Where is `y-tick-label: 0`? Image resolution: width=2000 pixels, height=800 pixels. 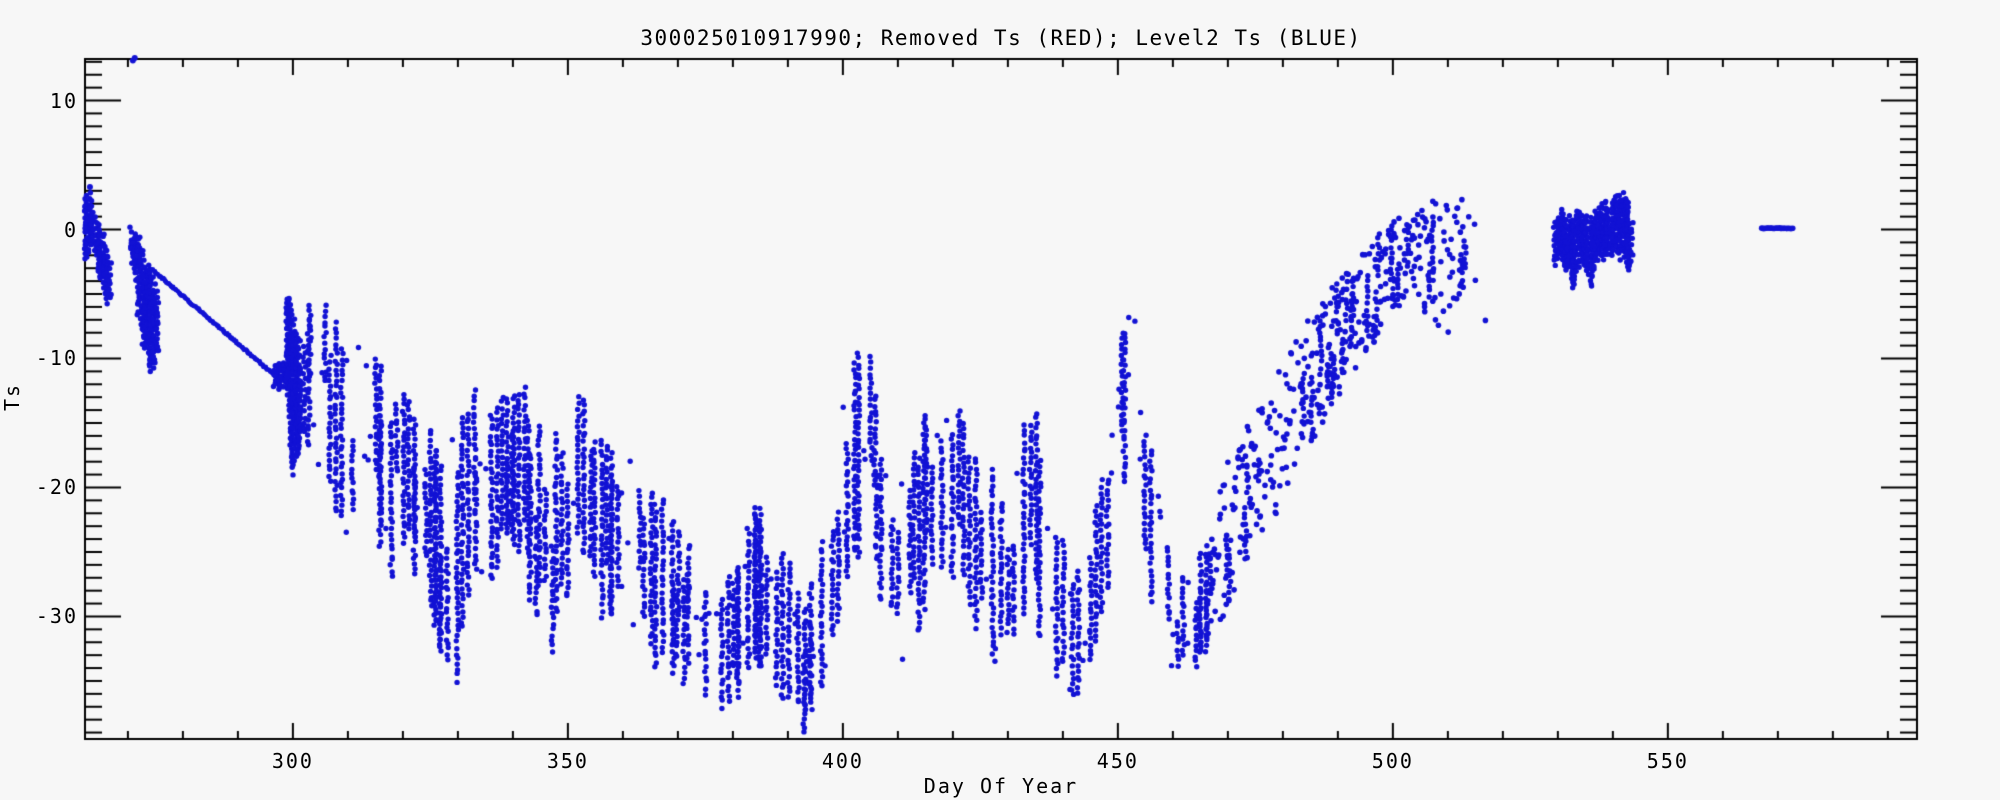
y-tick-label: 0 is located at coordinates (70, 229).